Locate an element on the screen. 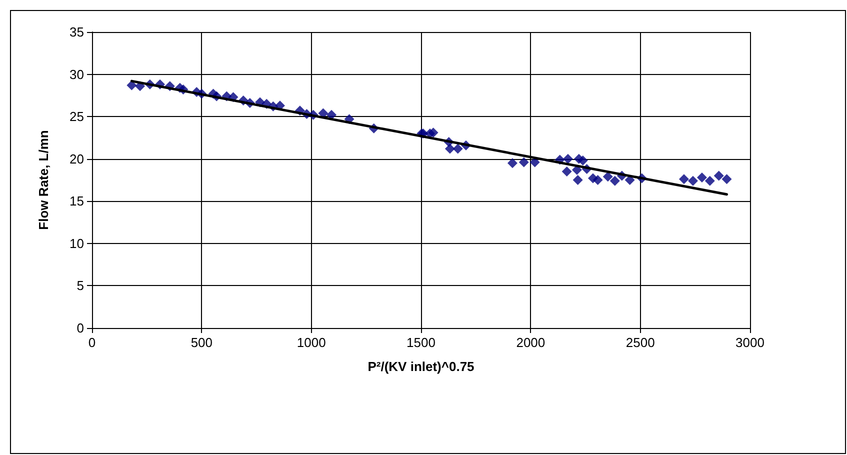  x-tick-label: 0 is located at coordinates (92, 342).